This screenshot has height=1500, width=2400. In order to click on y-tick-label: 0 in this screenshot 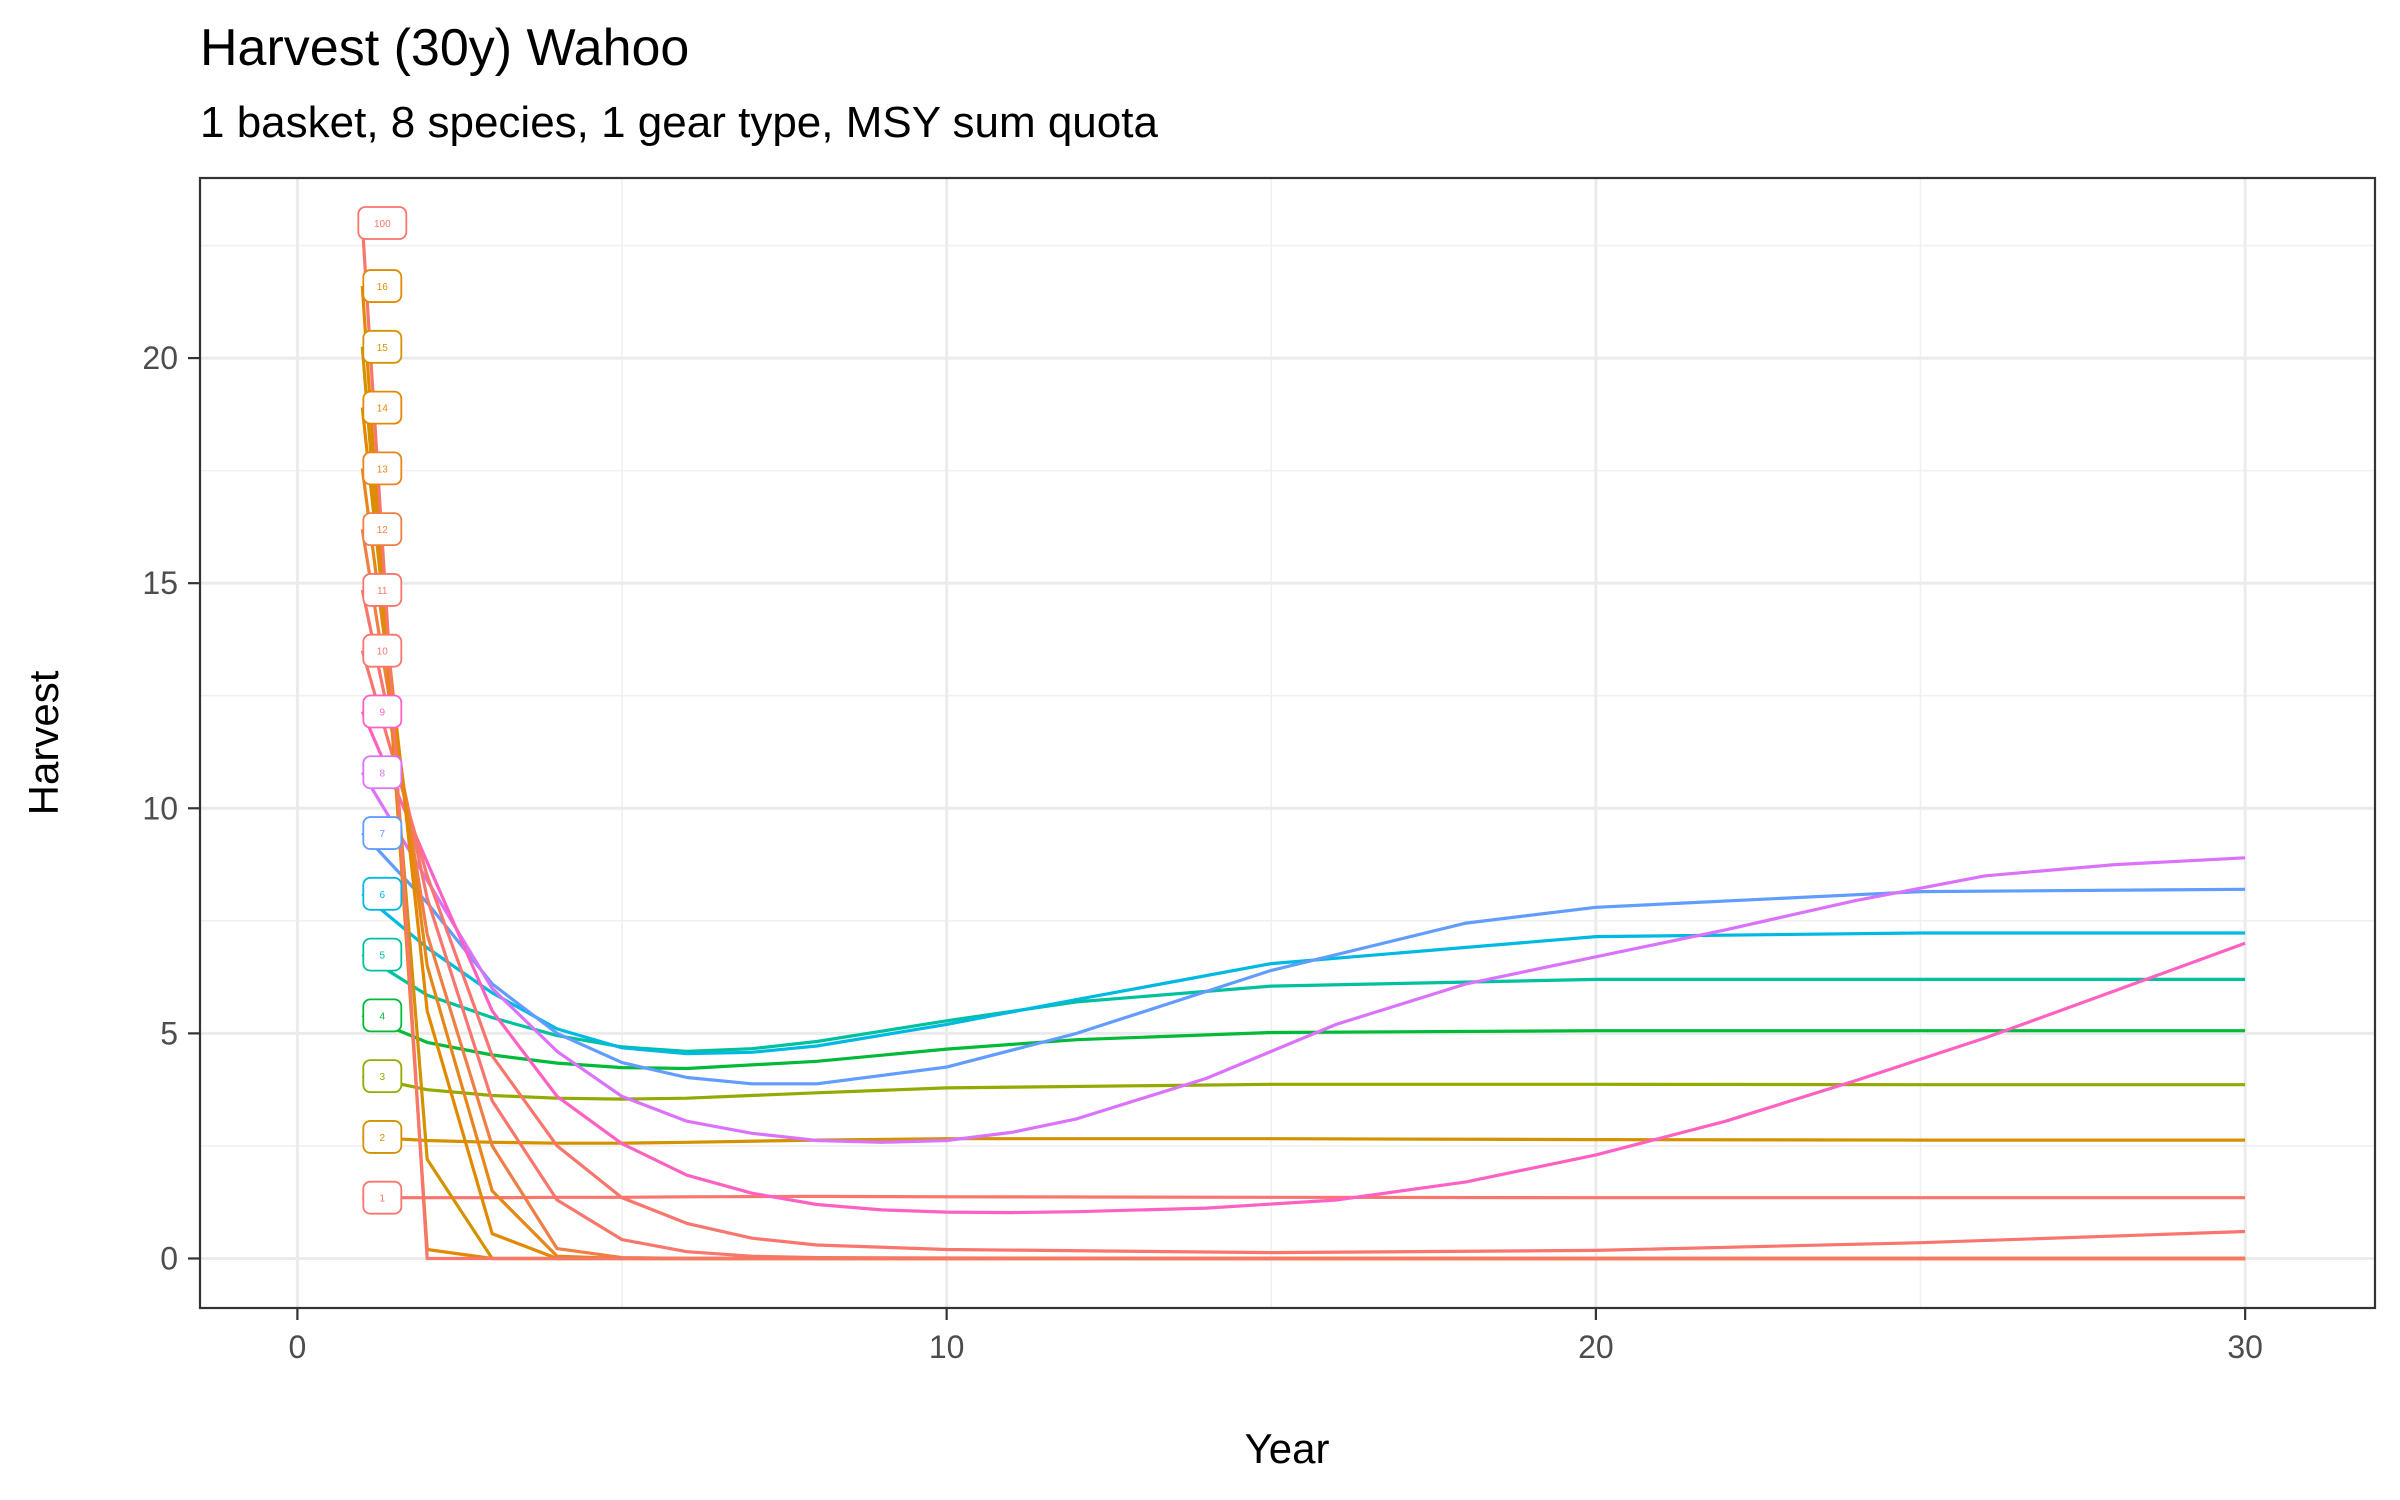, I will do `click(169, 1258)`.